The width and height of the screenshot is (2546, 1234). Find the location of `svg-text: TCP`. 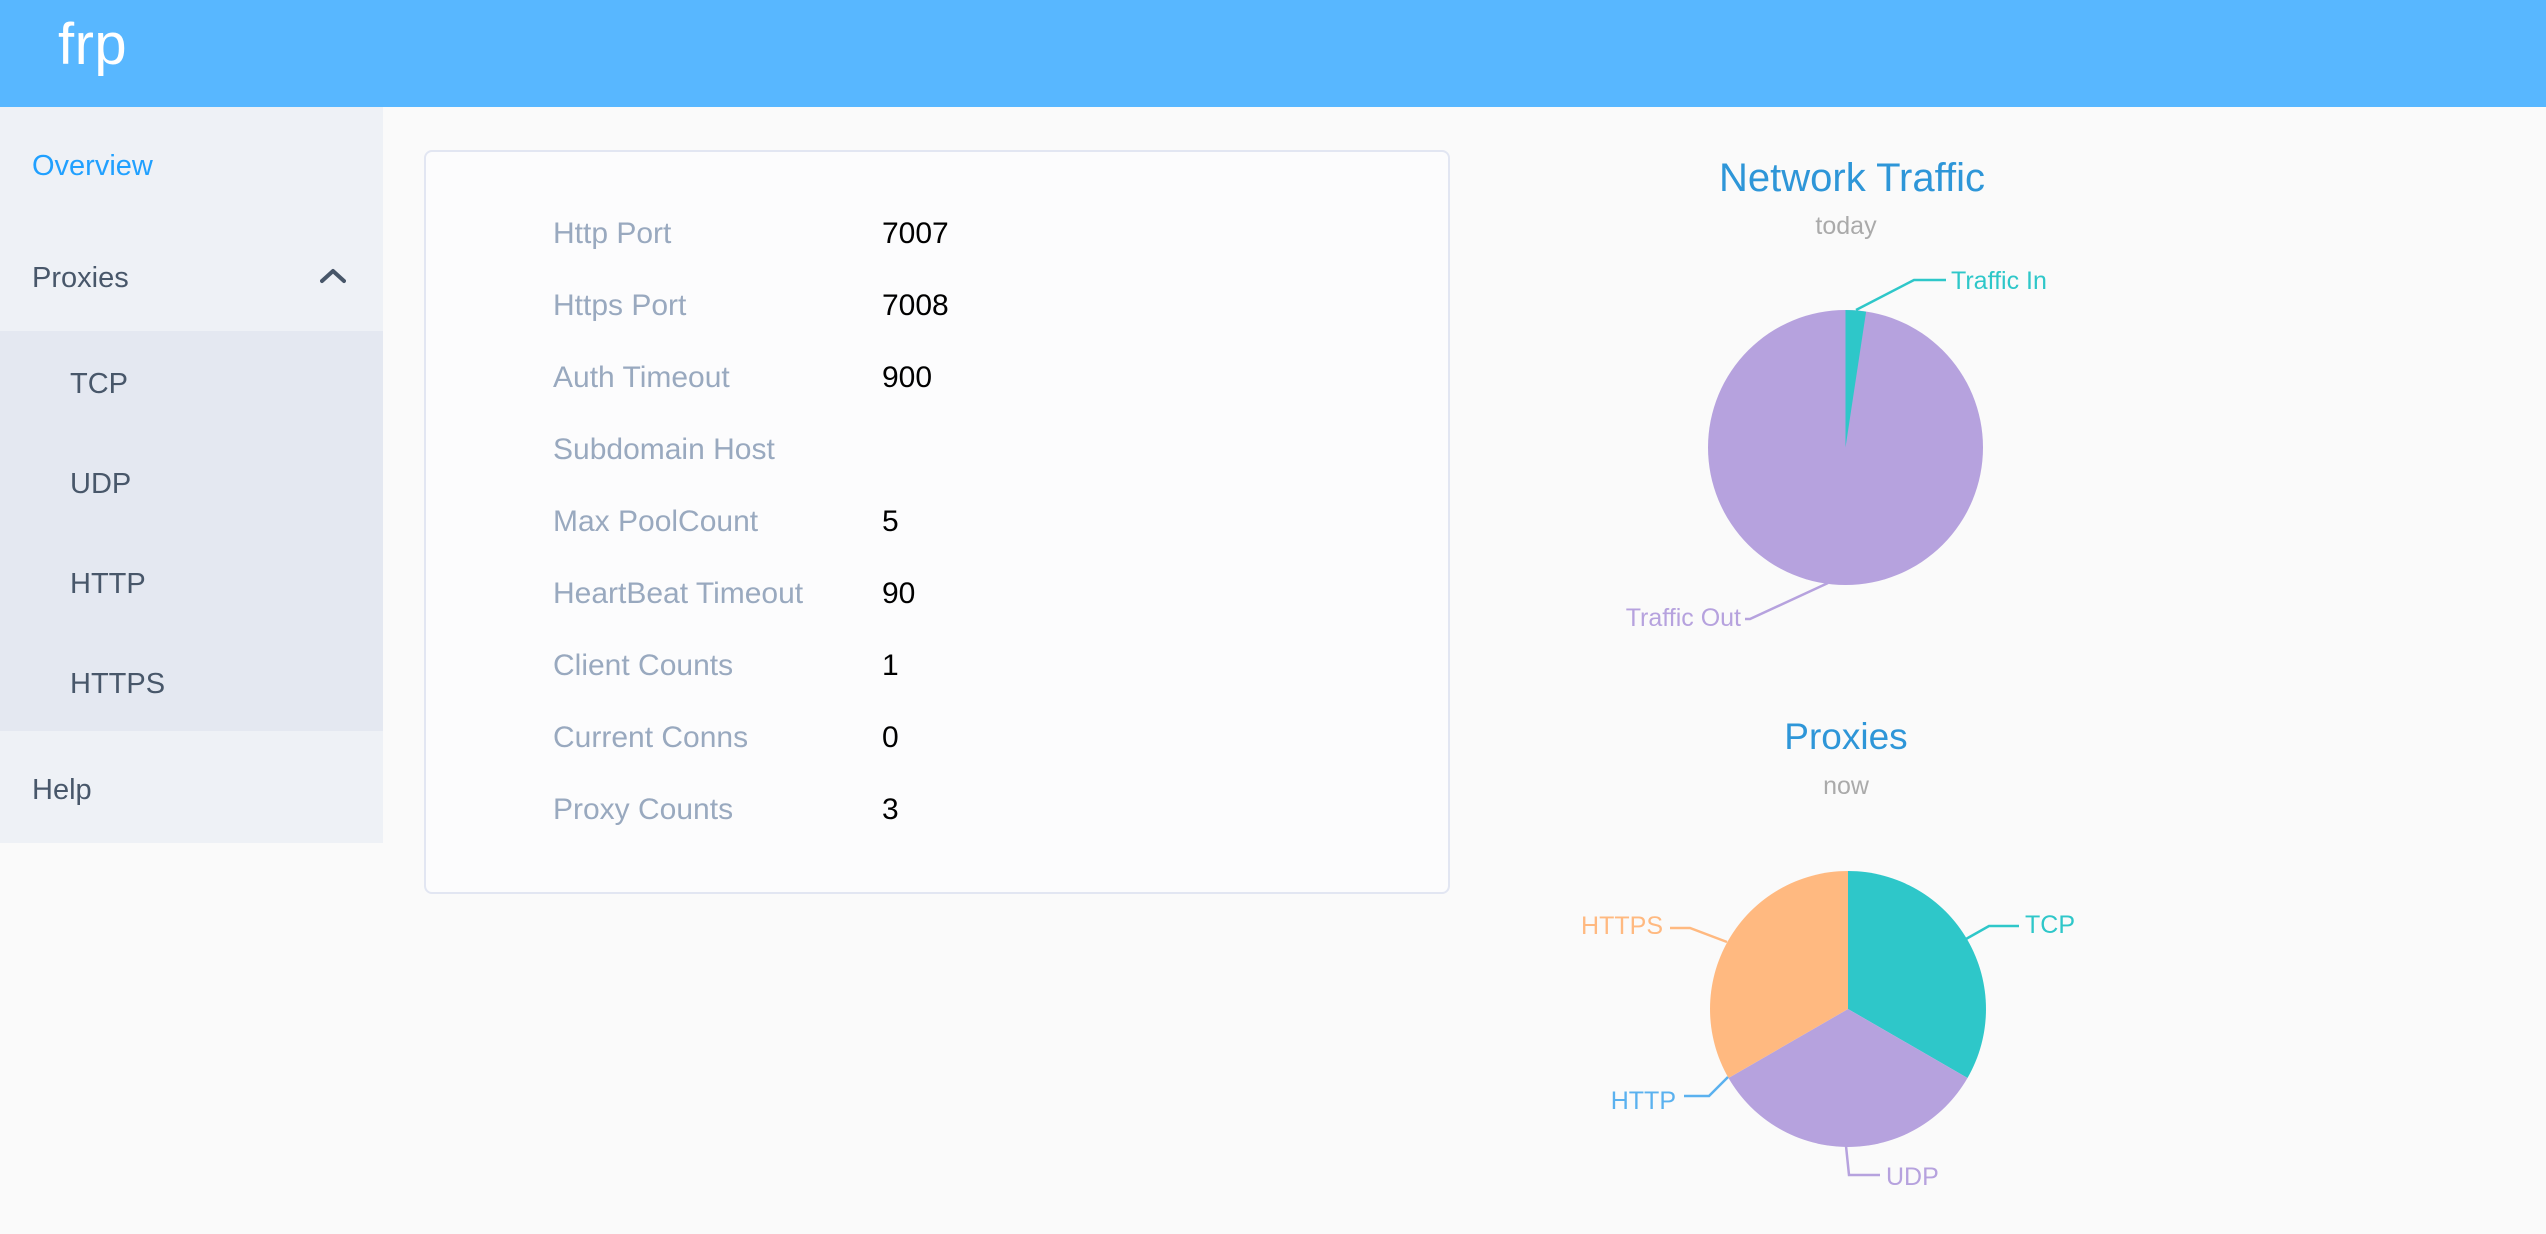

svg-text: TCP is located at coordinates (2050, 925).